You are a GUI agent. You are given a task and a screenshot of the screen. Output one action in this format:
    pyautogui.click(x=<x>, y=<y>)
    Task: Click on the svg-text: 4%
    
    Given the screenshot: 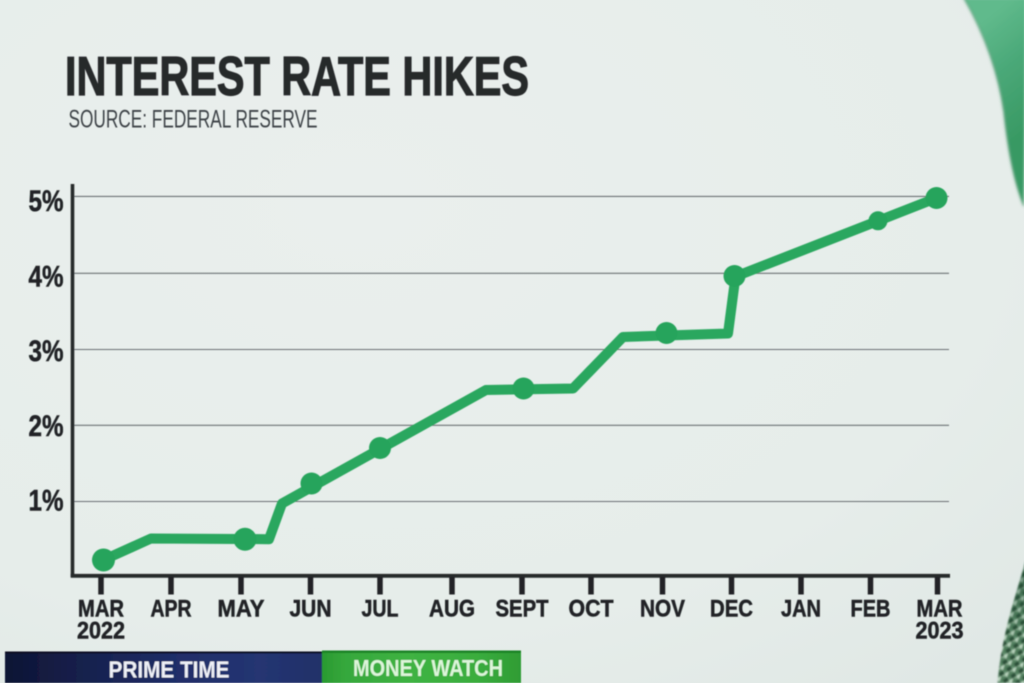 What is the action you would take?
    pyautogui.click(x=46, y=277)
    